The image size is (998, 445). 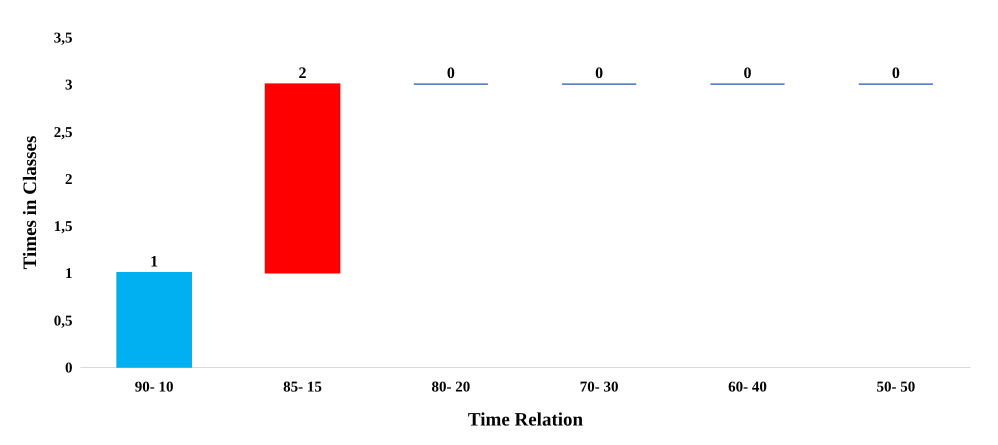 I want to click on y-tick-label: 0,5, so click(x=63, y=321).